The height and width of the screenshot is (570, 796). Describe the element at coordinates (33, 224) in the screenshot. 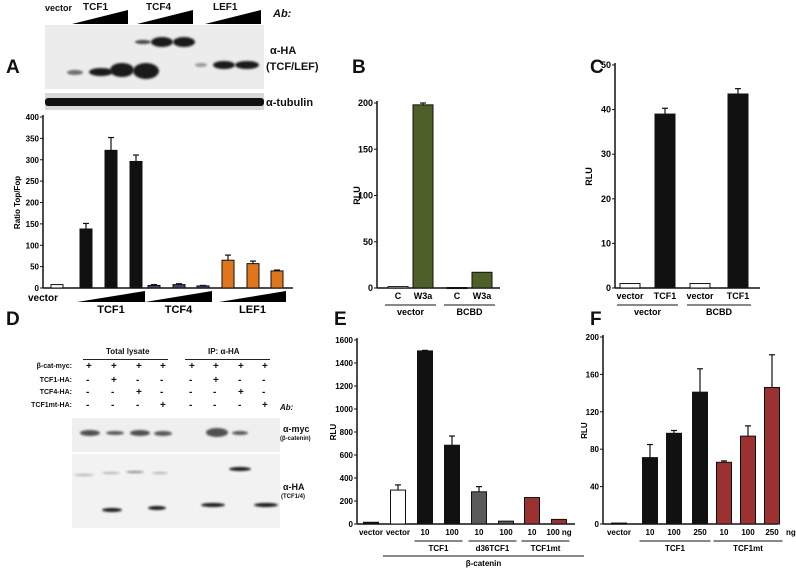

I see `y-tick-label: 150` at that location.